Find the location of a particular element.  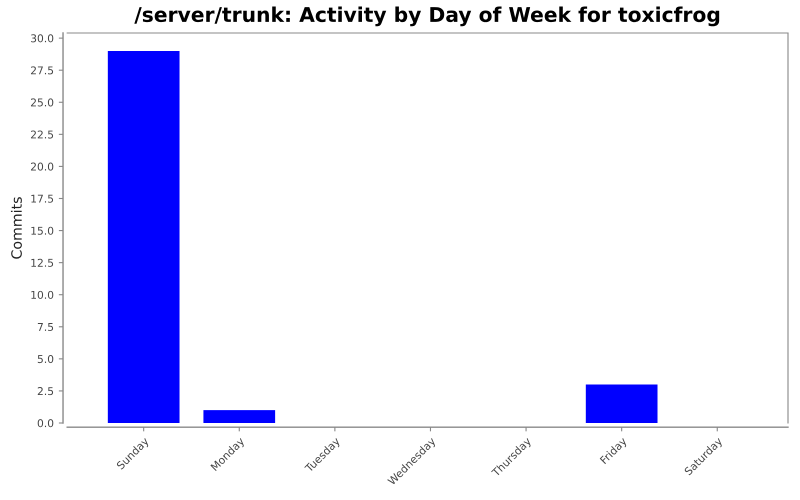

y-tick-label: 5.0 is located at coordinates (46, 359).